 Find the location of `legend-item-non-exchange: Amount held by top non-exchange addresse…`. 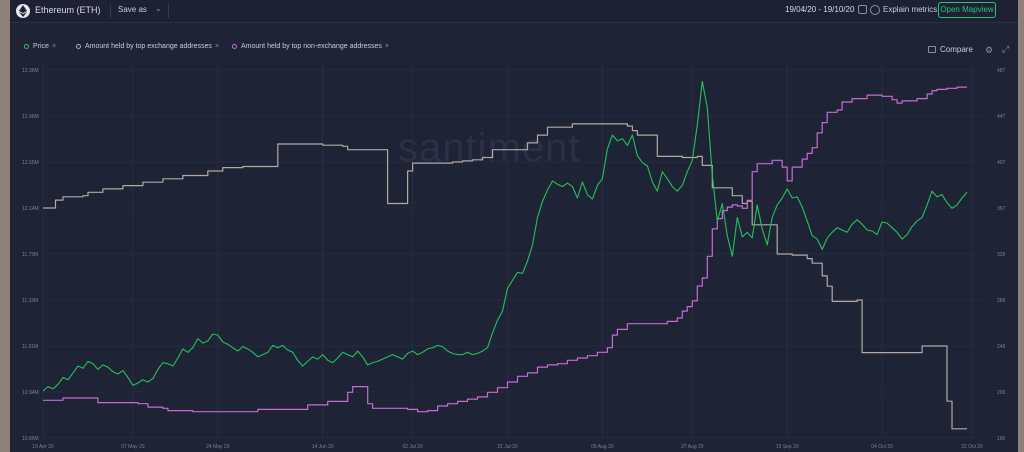

legend-item-non-exchange: Amount held by top non-exchange addresse… is located at coordinates (310, 46).